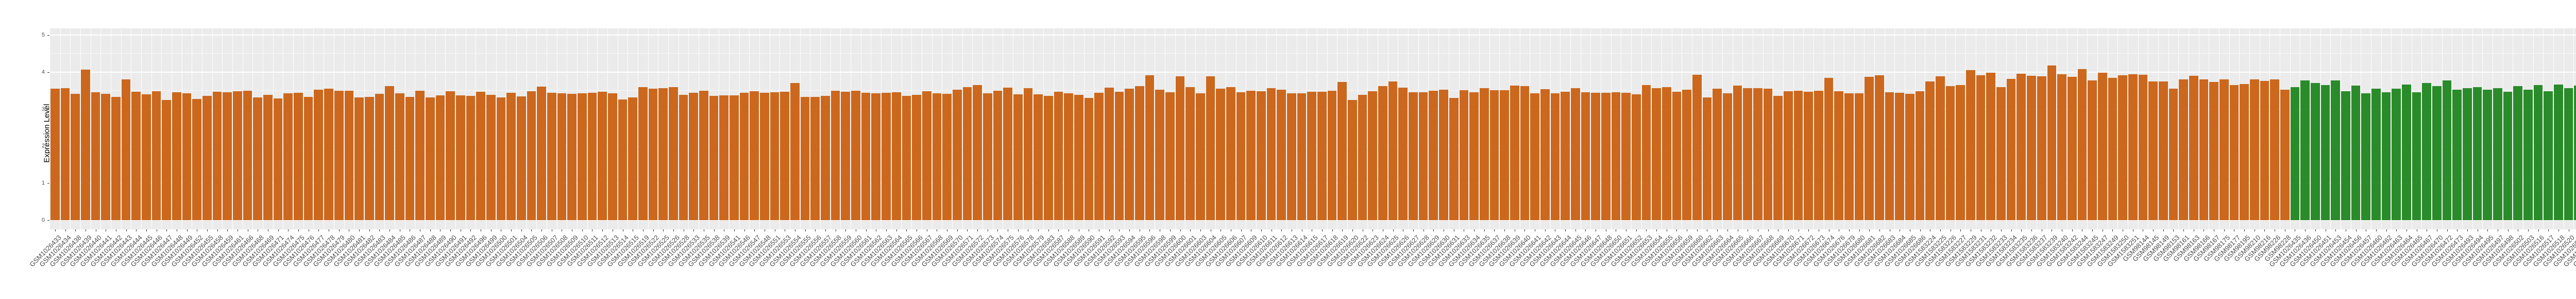 This screenshot has width=2576, height=299. Describe the element at coordinates (1626, 156) in the screenshot. I see `bar-GSM1026651` at that location.